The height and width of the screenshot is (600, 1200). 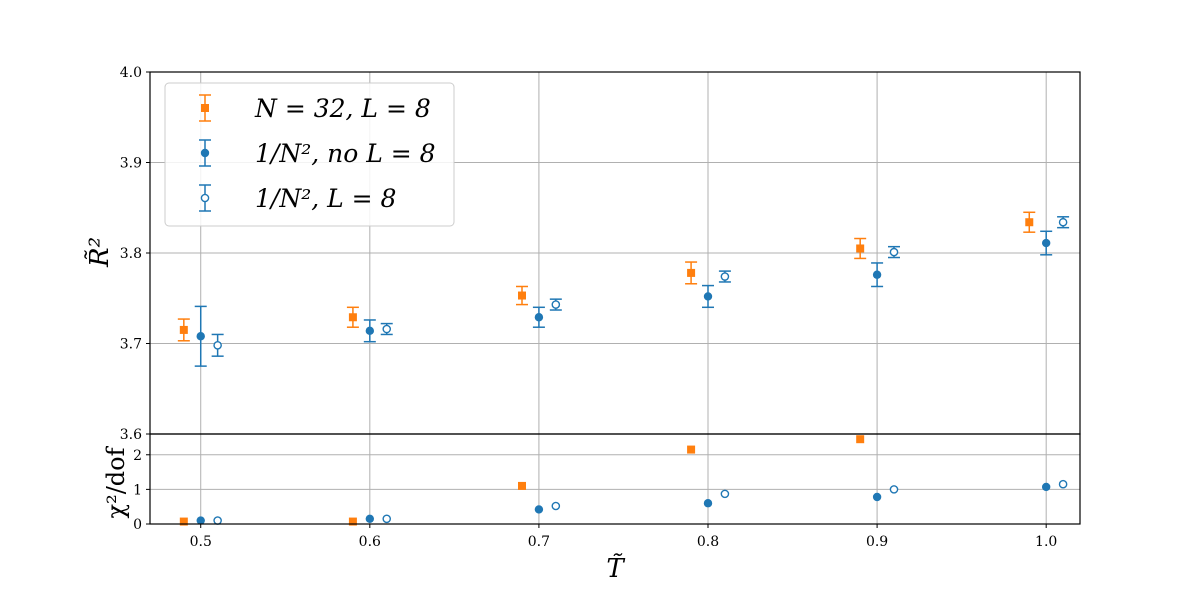 What do you see at coordinates (131, 73) in the screenshot?
I see `top-y-tick-label: 4.0` at bounding box center [131, 73].